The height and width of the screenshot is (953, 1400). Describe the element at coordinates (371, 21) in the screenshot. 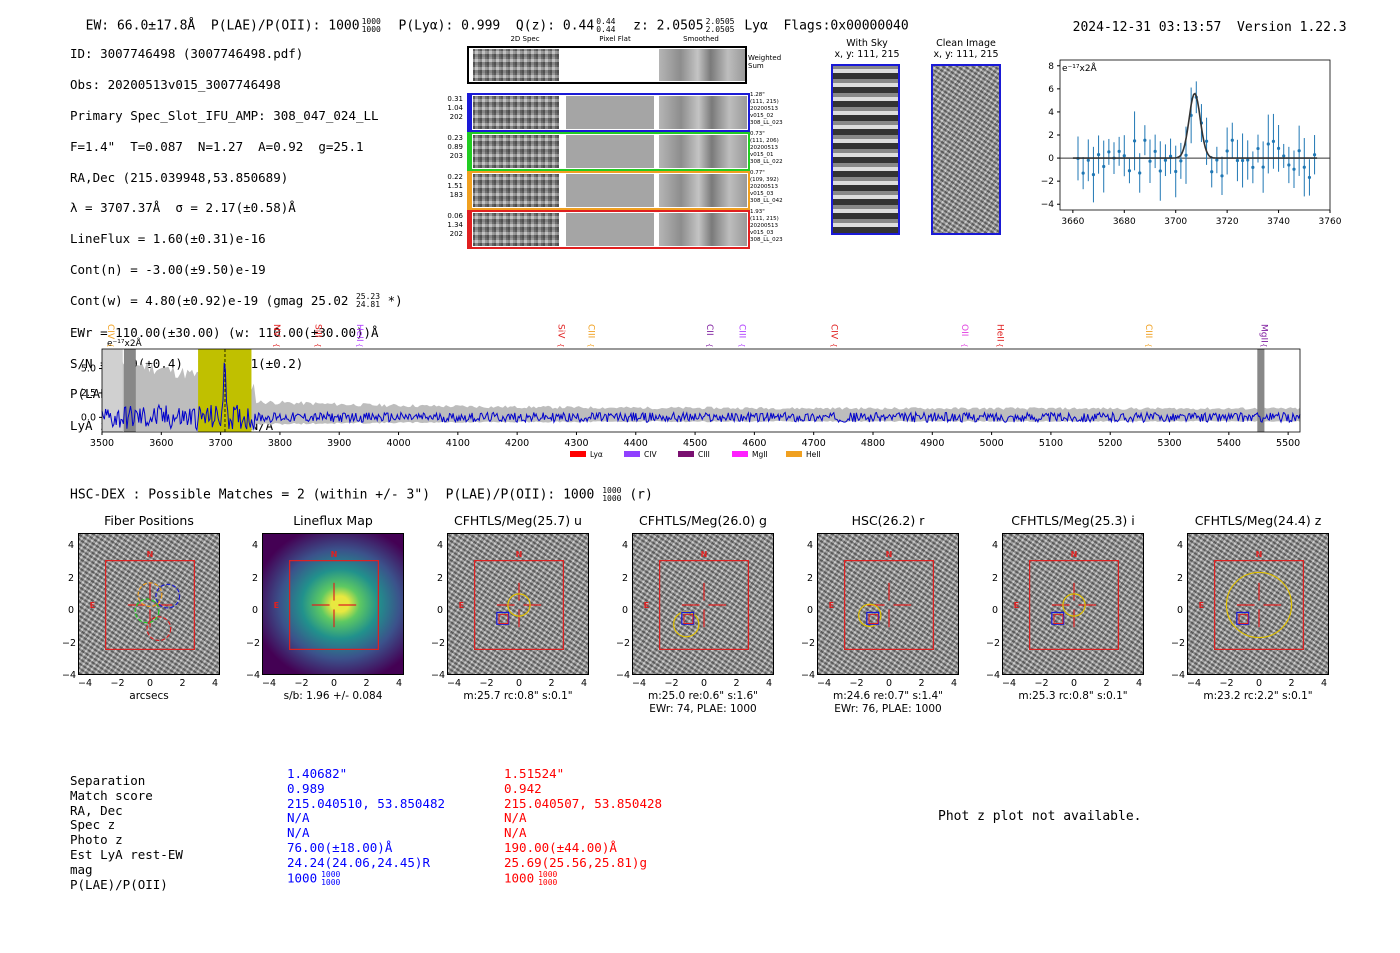

I see `header-plae-sup: 1000` at that location.